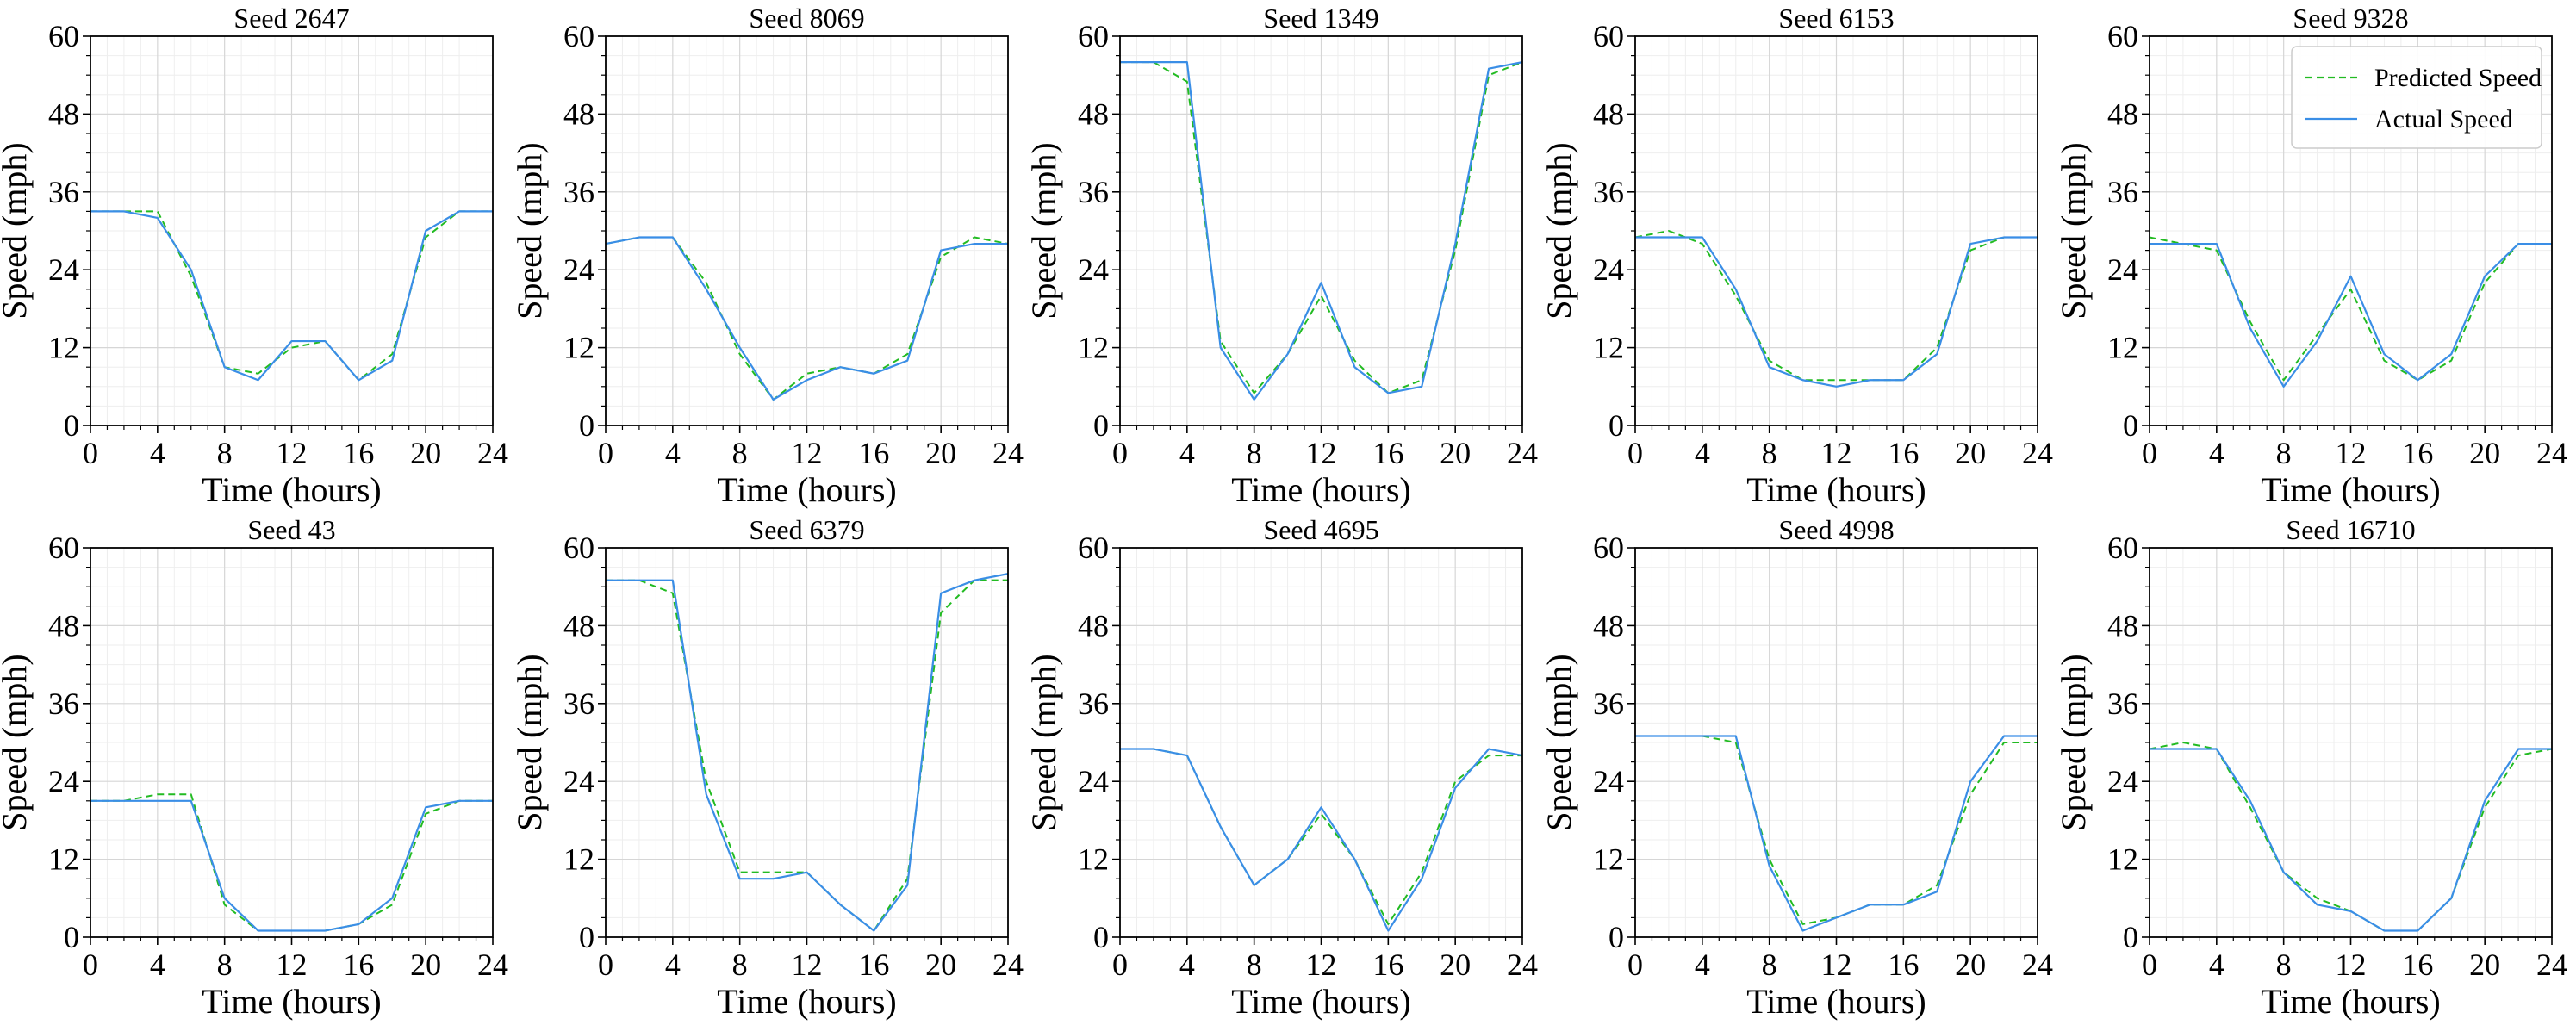 This screenshot has width=2576, height=1025. Describe the element at coordinates (291, 529) in the screenshot. I see `panel-title: Seed 43` at that location.